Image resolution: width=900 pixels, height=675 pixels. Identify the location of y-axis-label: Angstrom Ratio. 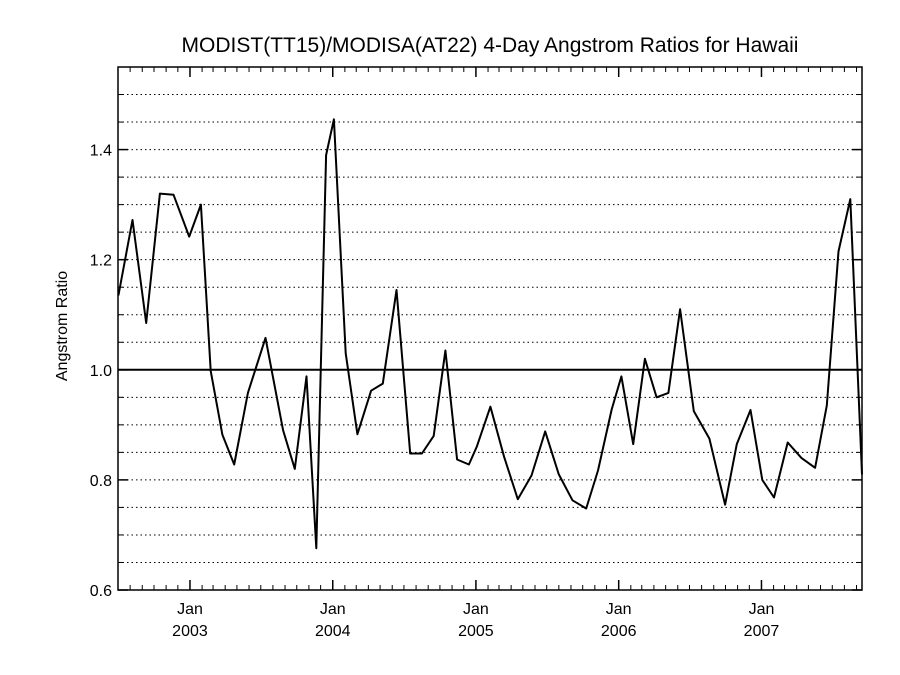
(62, 326).